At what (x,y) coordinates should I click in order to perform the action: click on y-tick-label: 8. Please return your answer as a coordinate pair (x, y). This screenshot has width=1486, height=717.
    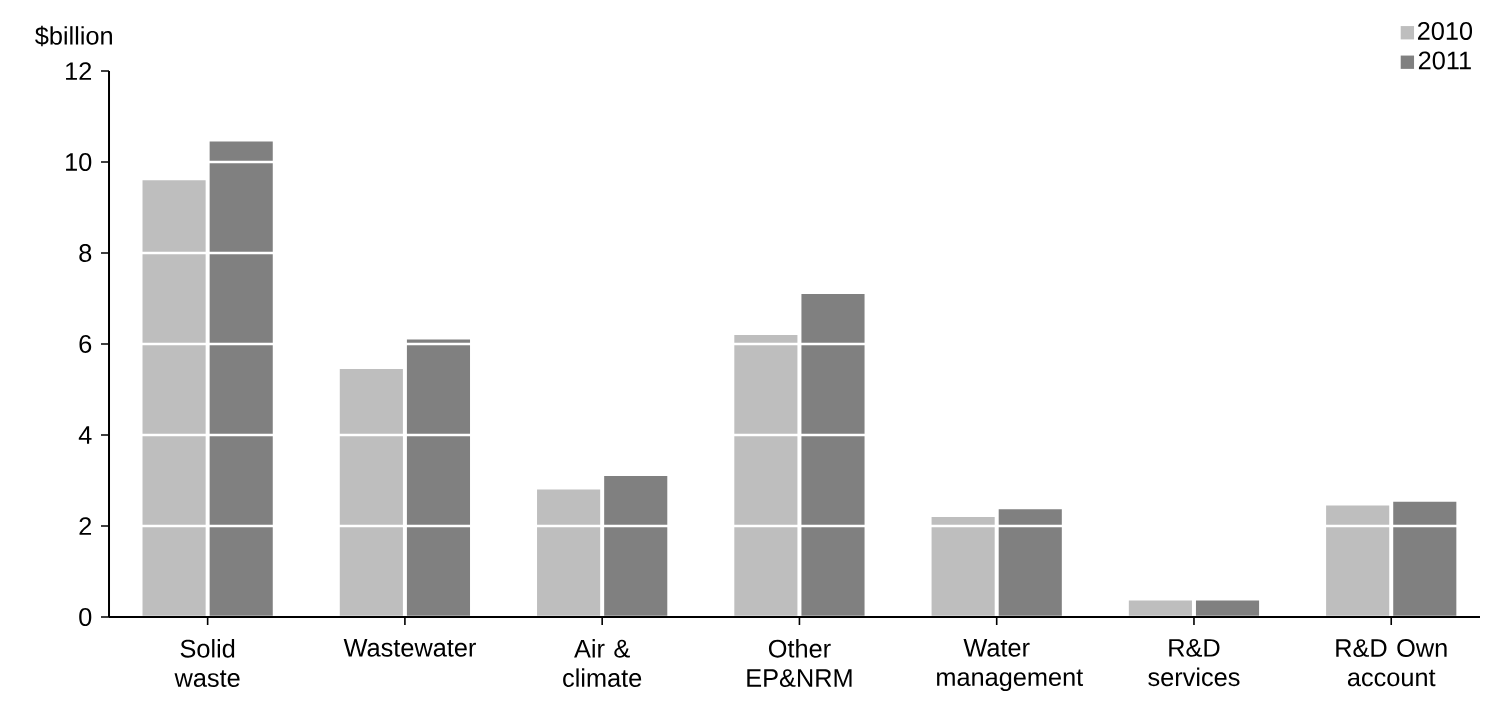
    Looking at the image, I should click on (85, 253).